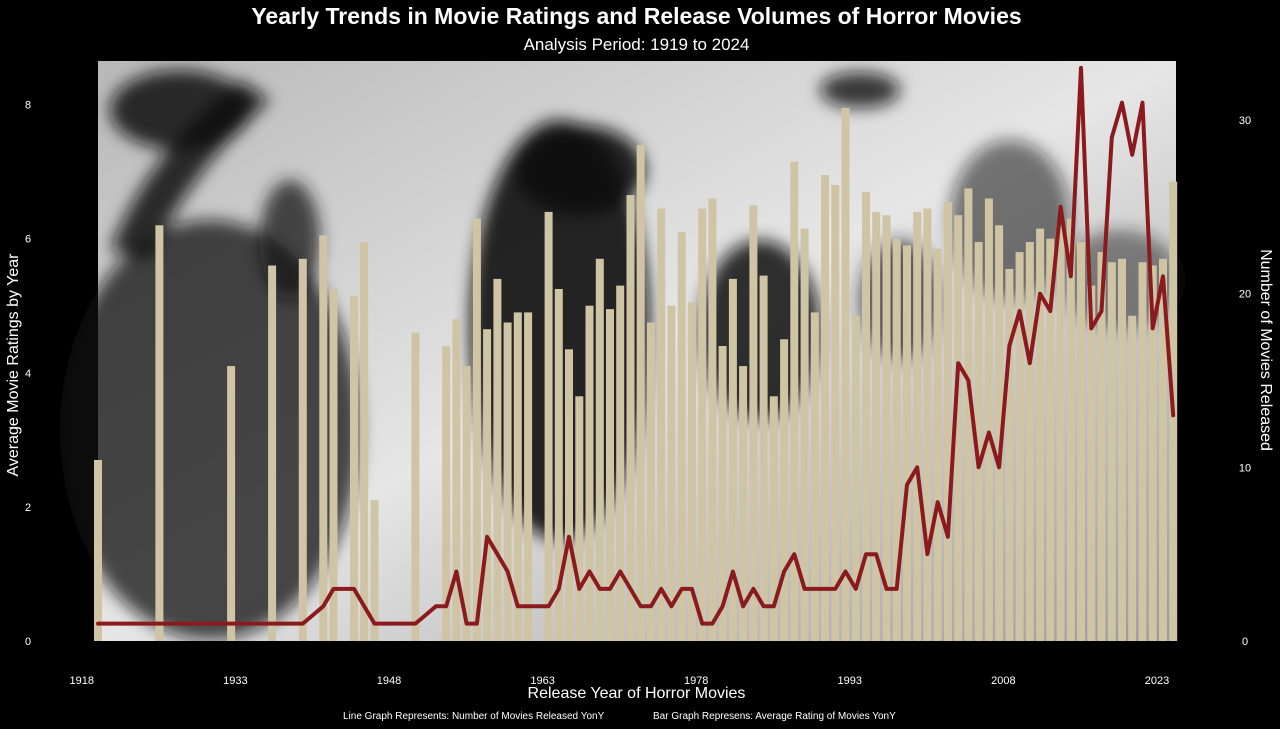 The height and width of the screenshot is (729, 1280). Describe the element at coordinates (681, 436) in the screenshot. I see `bar-1976` at that location.